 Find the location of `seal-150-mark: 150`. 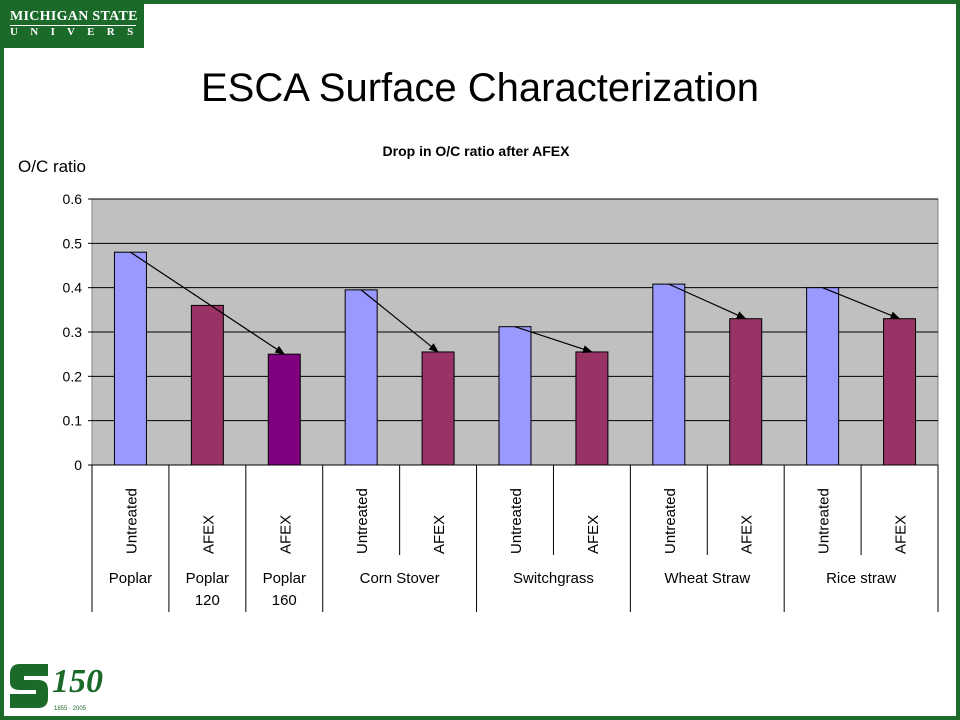

seal-150-mark: 150 is located at coordinates (77, 681).